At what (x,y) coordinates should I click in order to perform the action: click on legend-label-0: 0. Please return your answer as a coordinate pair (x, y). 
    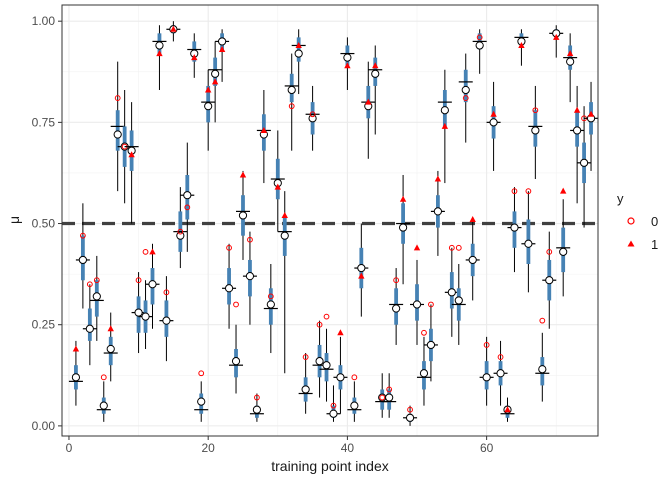
    Looking at the image, I should click on (654, 221).